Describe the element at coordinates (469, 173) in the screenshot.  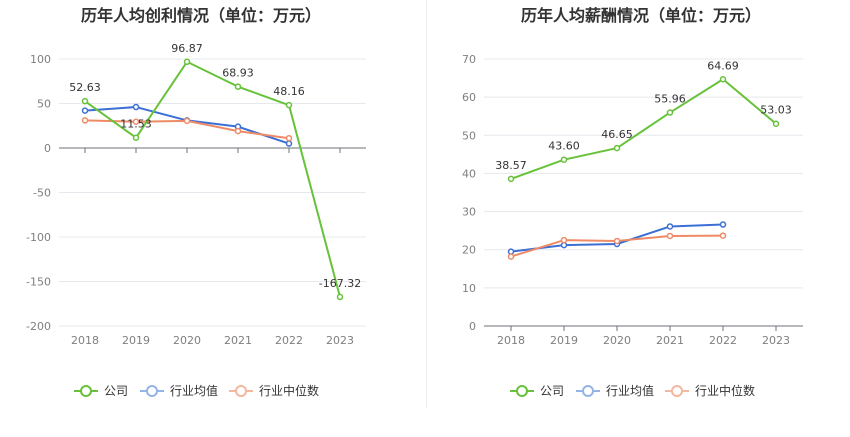
I see `y-tick-label: 40` at that location.